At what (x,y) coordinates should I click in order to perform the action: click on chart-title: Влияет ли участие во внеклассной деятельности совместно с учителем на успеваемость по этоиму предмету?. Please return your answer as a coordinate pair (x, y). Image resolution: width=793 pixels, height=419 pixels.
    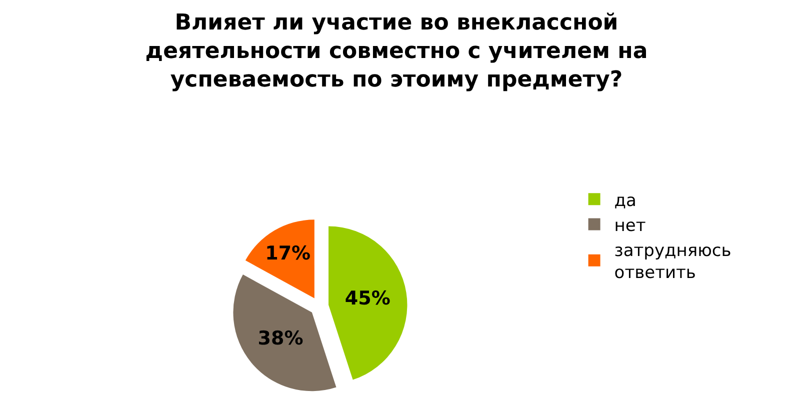
    Looking at the image, I should click on (396, 51).